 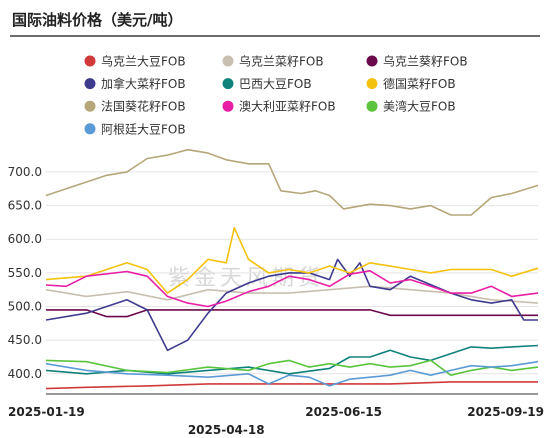 I want to click on legend-item: 乌克兰大豆FOB, so click(x=135, y=61).